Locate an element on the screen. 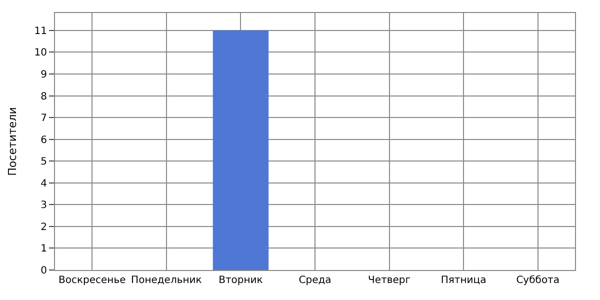  y-tick-label: 0 is located at coordinates (43, 271).